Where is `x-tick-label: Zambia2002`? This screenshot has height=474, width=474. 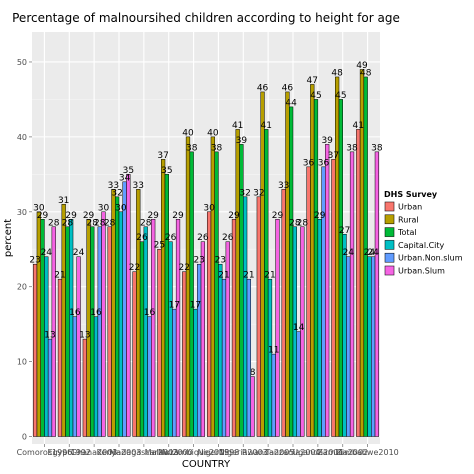 x-tick-label: Zambia2002 is located at coordinates (342, 452).